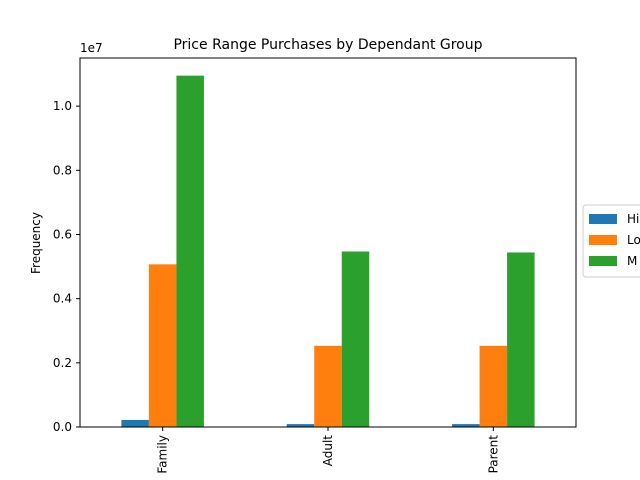  I want to click on x-axis-ticks: Family Adult Parent, so click(328, 450).